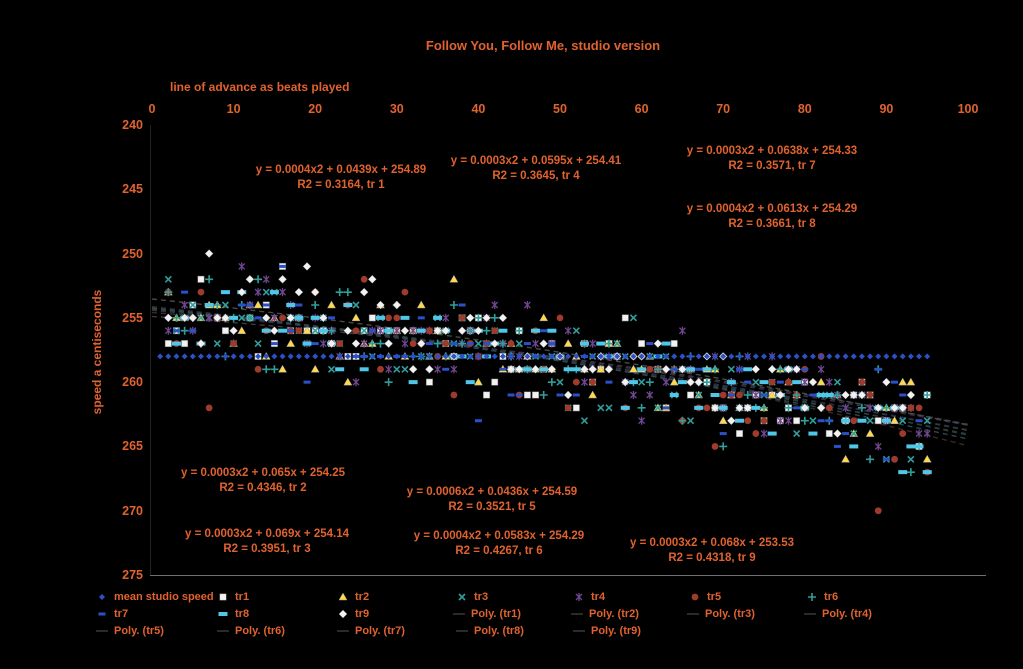 This screenshot has height=669, width=1023. I want to click on legend-item-mean-studio-speed: mean studio speed, so click(154, 597).